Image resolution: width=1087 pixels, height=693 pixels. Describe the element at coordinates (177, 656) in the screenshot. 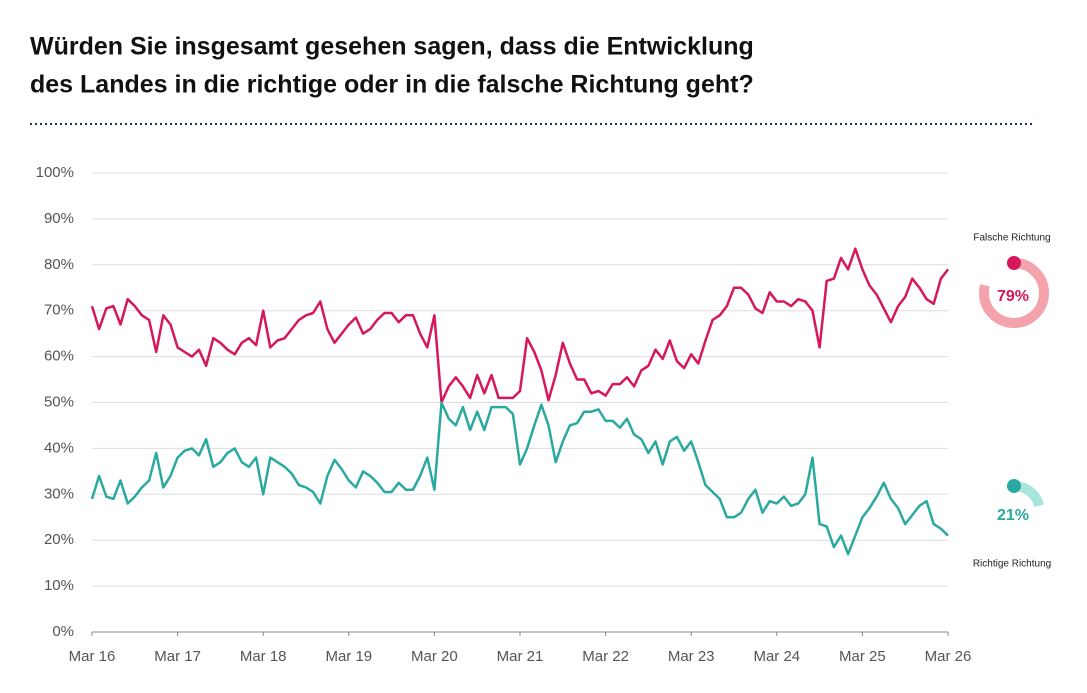

I see `x-tick-label: Mar 17` at that location.